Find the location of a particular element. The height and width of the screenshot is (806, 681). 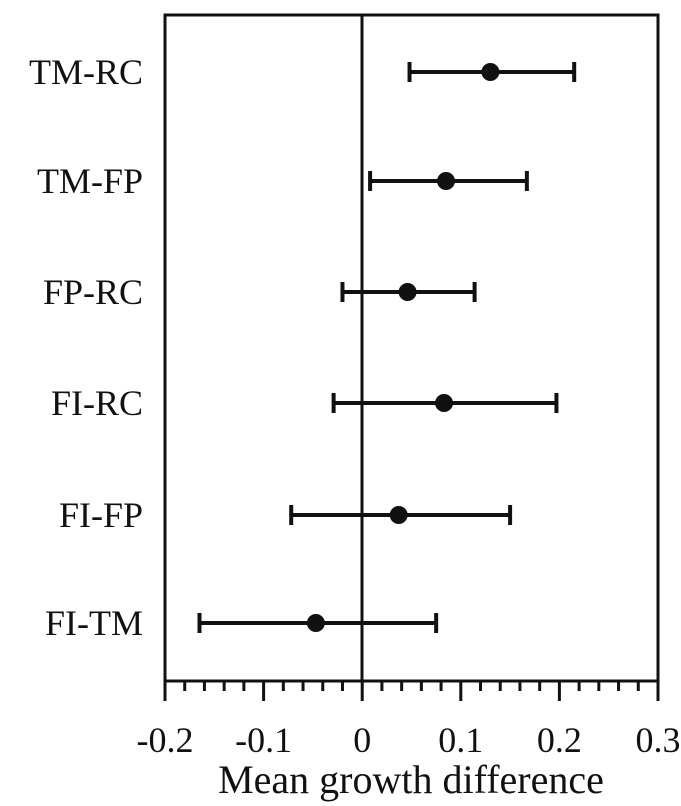

x-tick-label: 0 is located at coordinates (362, 740).